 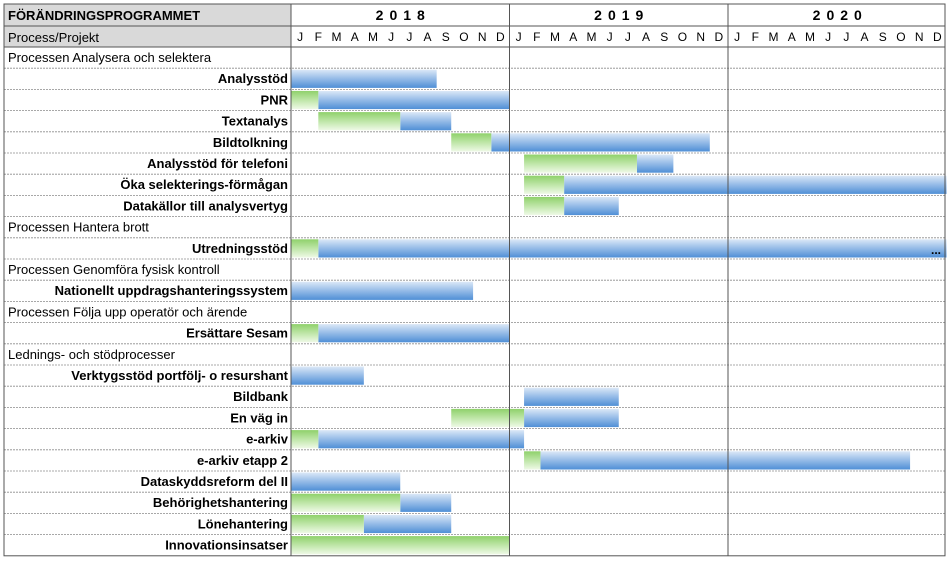 I want to click on task-label: Analysstöd för telefoni, so click(x=217, y=163).